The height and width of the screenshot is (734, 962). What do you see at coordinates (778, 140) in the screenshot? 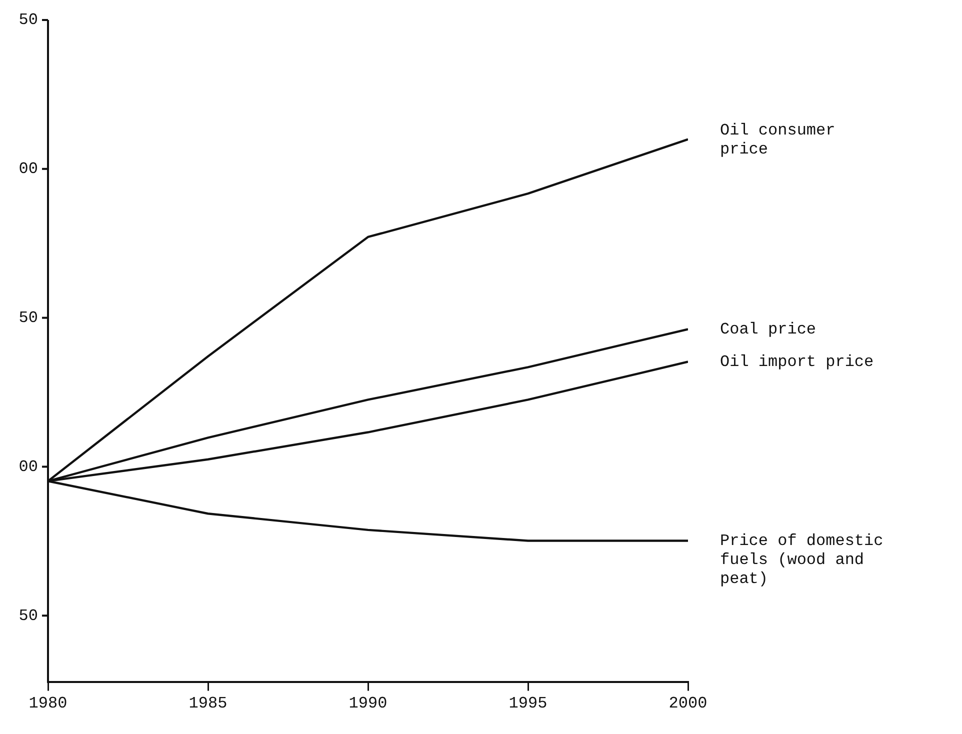
I see `text: Oil consumer price` at bounding box center [778, 140].